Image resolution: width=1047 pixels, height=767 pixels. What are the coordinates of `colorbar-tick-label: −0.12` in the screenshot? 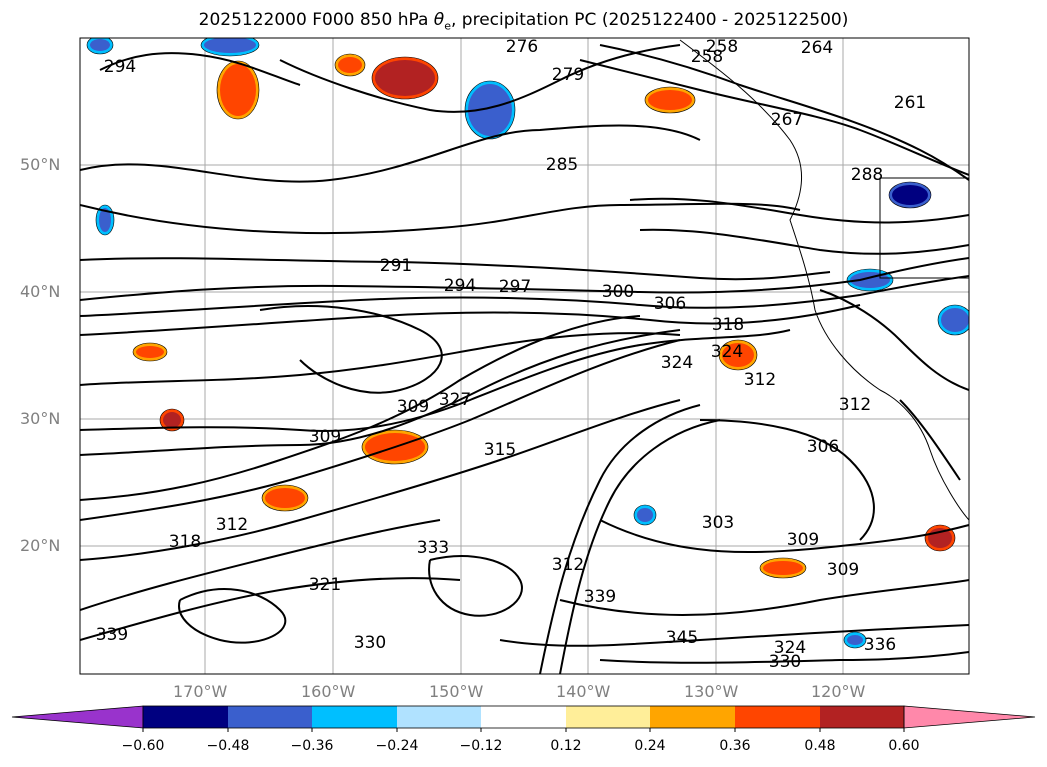 It's located at (481, 746).